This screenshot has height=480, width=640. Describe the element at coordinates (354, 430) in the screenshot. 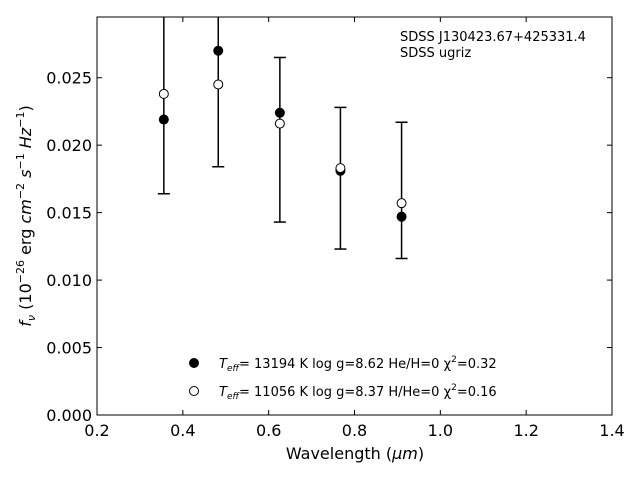

I see `x-tick-label: 0.8` at that location.